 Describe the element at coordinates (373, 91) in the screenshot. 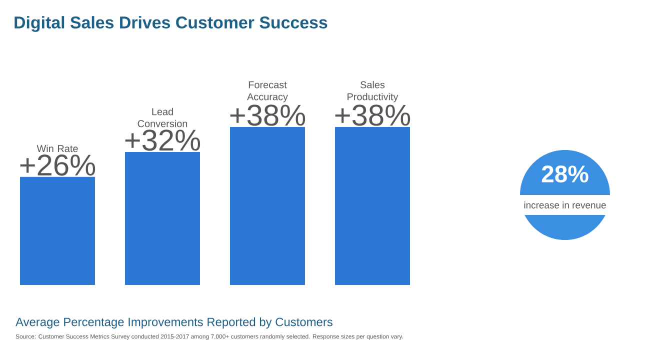

I see `x-tick-label: Sales Productivity` at that location.